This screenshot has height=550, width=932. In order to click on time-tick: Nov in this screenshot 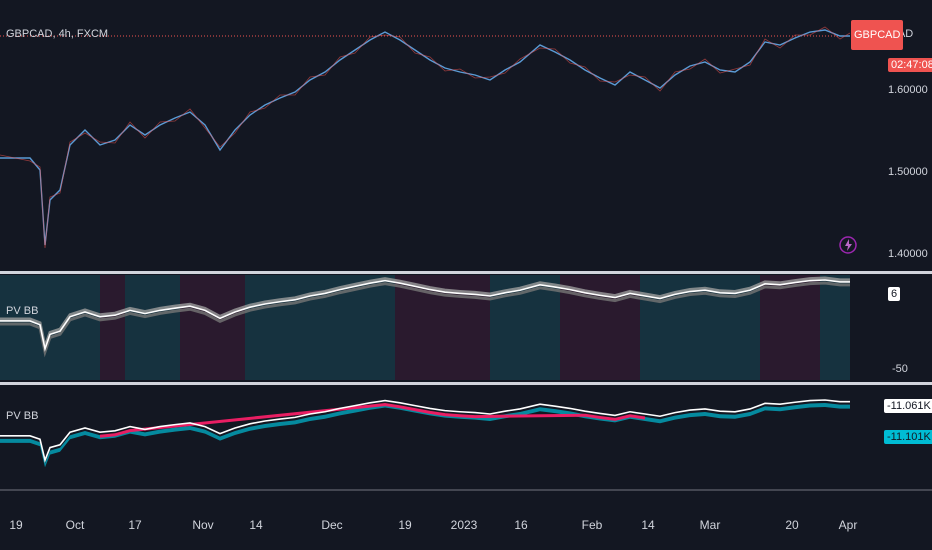, I will do `click(203, 525)`.